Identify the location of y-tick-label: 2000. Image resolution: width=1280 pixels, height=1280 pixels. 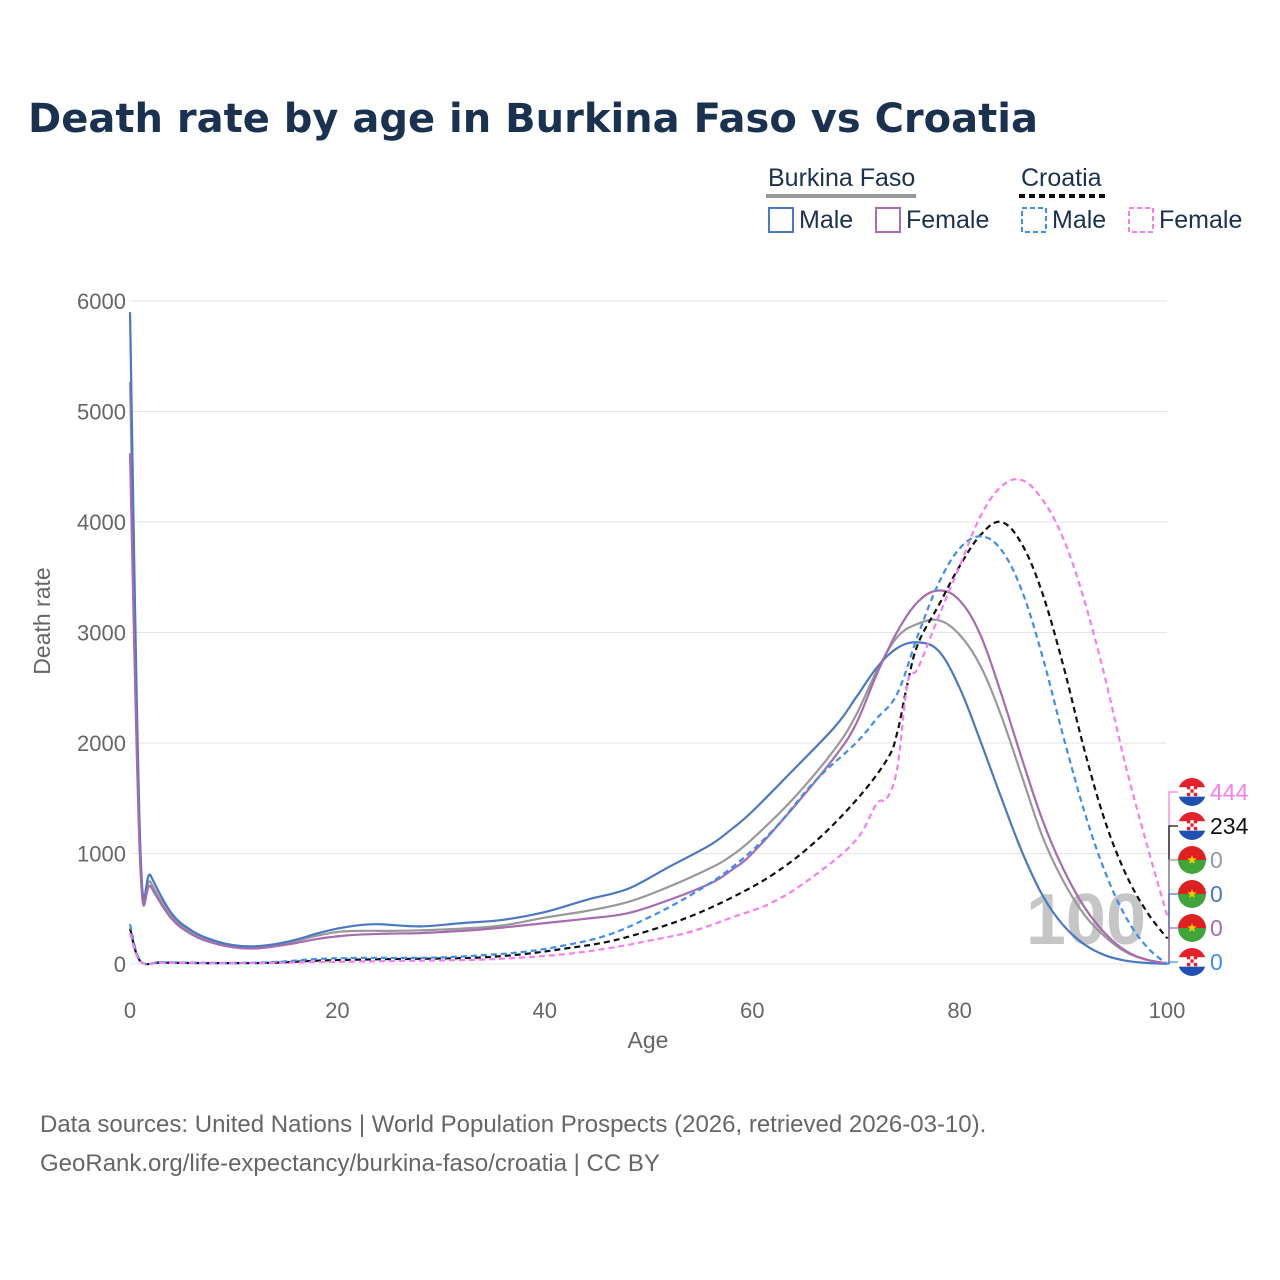
(101, 743).